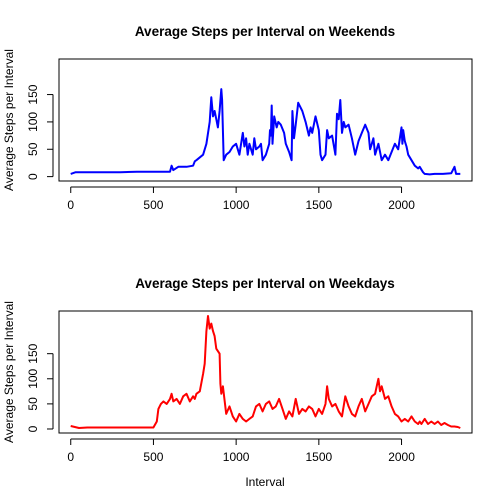 The width and height of the screenshot is (504, 504). What do you see at coordinates (401, 205) in the screenshot?
I see `weekends-x-tick-label: 2000` at bounding box center [401, 205].